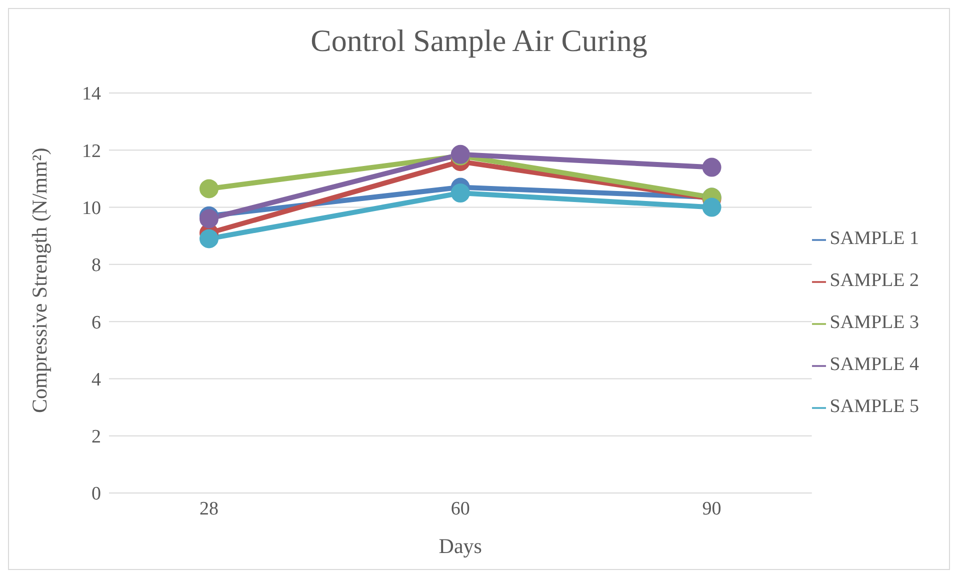 This screenshot has height=576, width=959. I want to click on legend-label: SAMPLE 1, so click(874, 238).